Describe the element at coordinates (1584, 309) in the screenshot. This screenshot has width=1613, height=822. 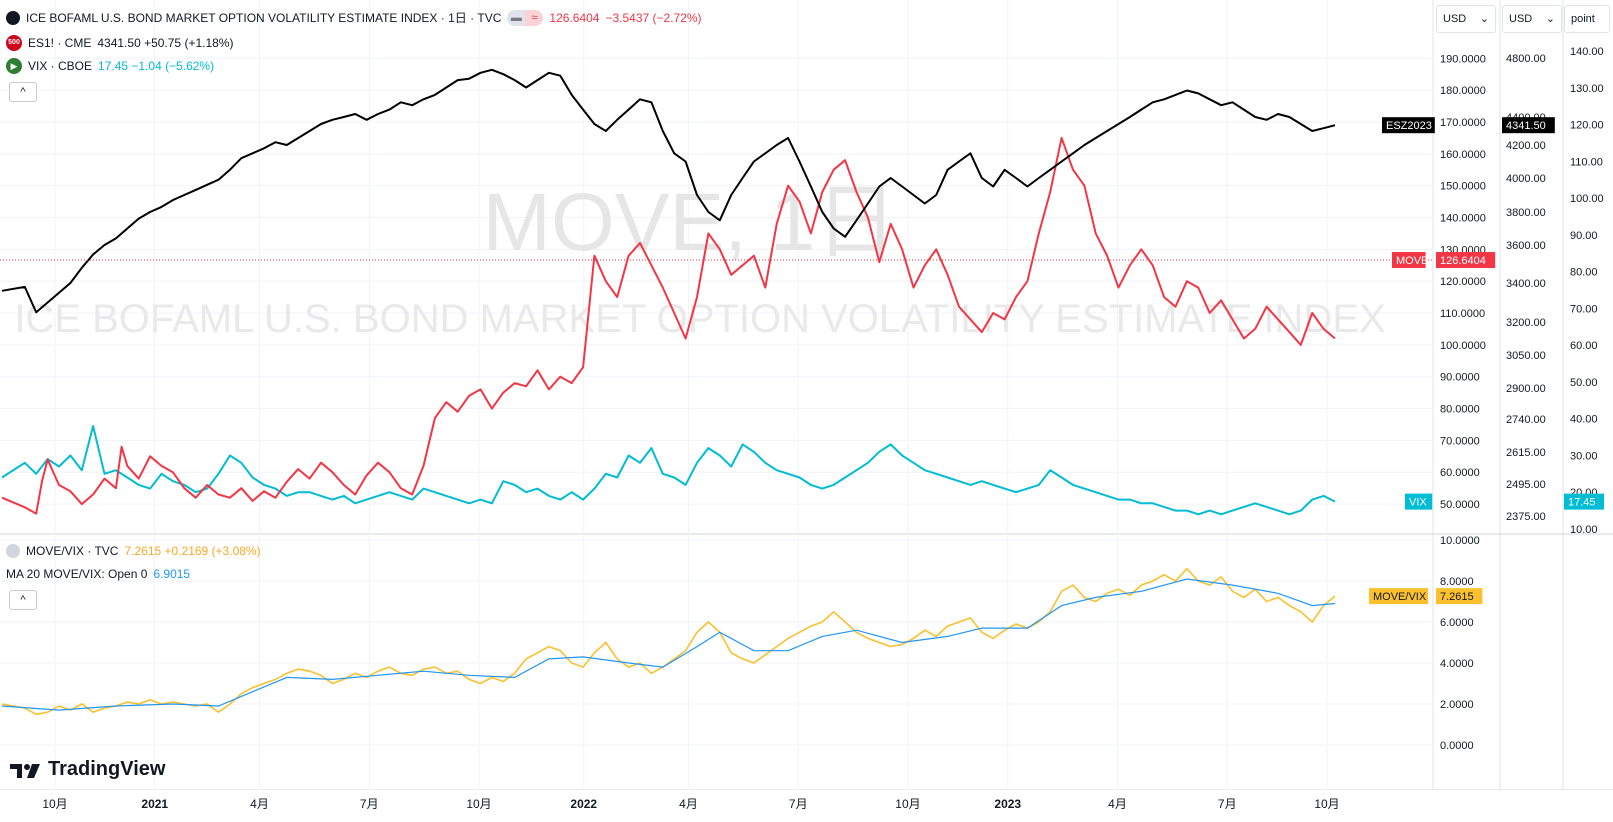
I see `vix-axis-tick: 70.00` at that location.